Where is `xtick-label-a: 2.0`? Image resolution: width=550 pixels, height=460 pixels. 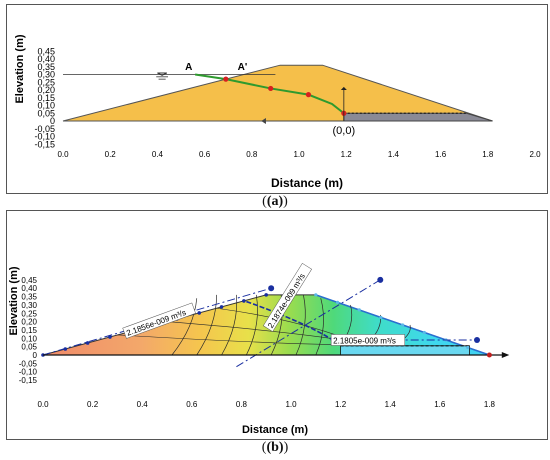 xtick-label-a: 2.0 is located at coordinates (535, 154).